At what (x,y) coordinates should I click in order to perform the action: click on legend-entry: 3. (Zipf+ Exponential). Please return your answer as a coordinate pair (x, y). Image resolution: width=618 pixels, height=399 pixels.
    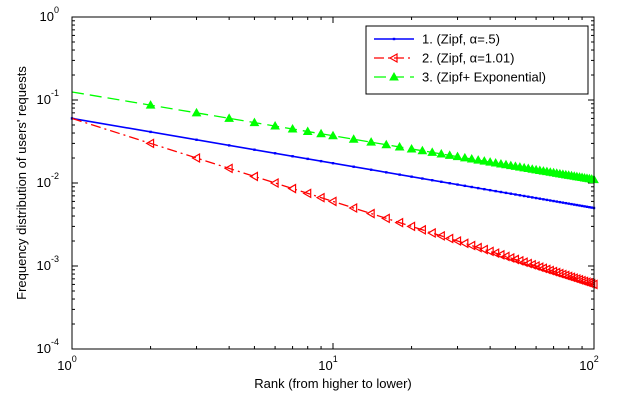
    Looking at the image, I should click on (460, 77).